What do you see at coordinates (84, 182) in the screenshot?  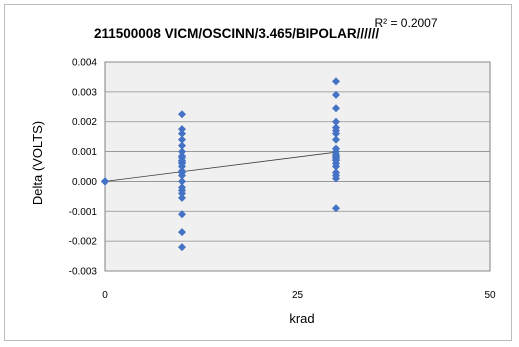 I see `y-tick-label: 0.000` at bounding box center [84, 182].